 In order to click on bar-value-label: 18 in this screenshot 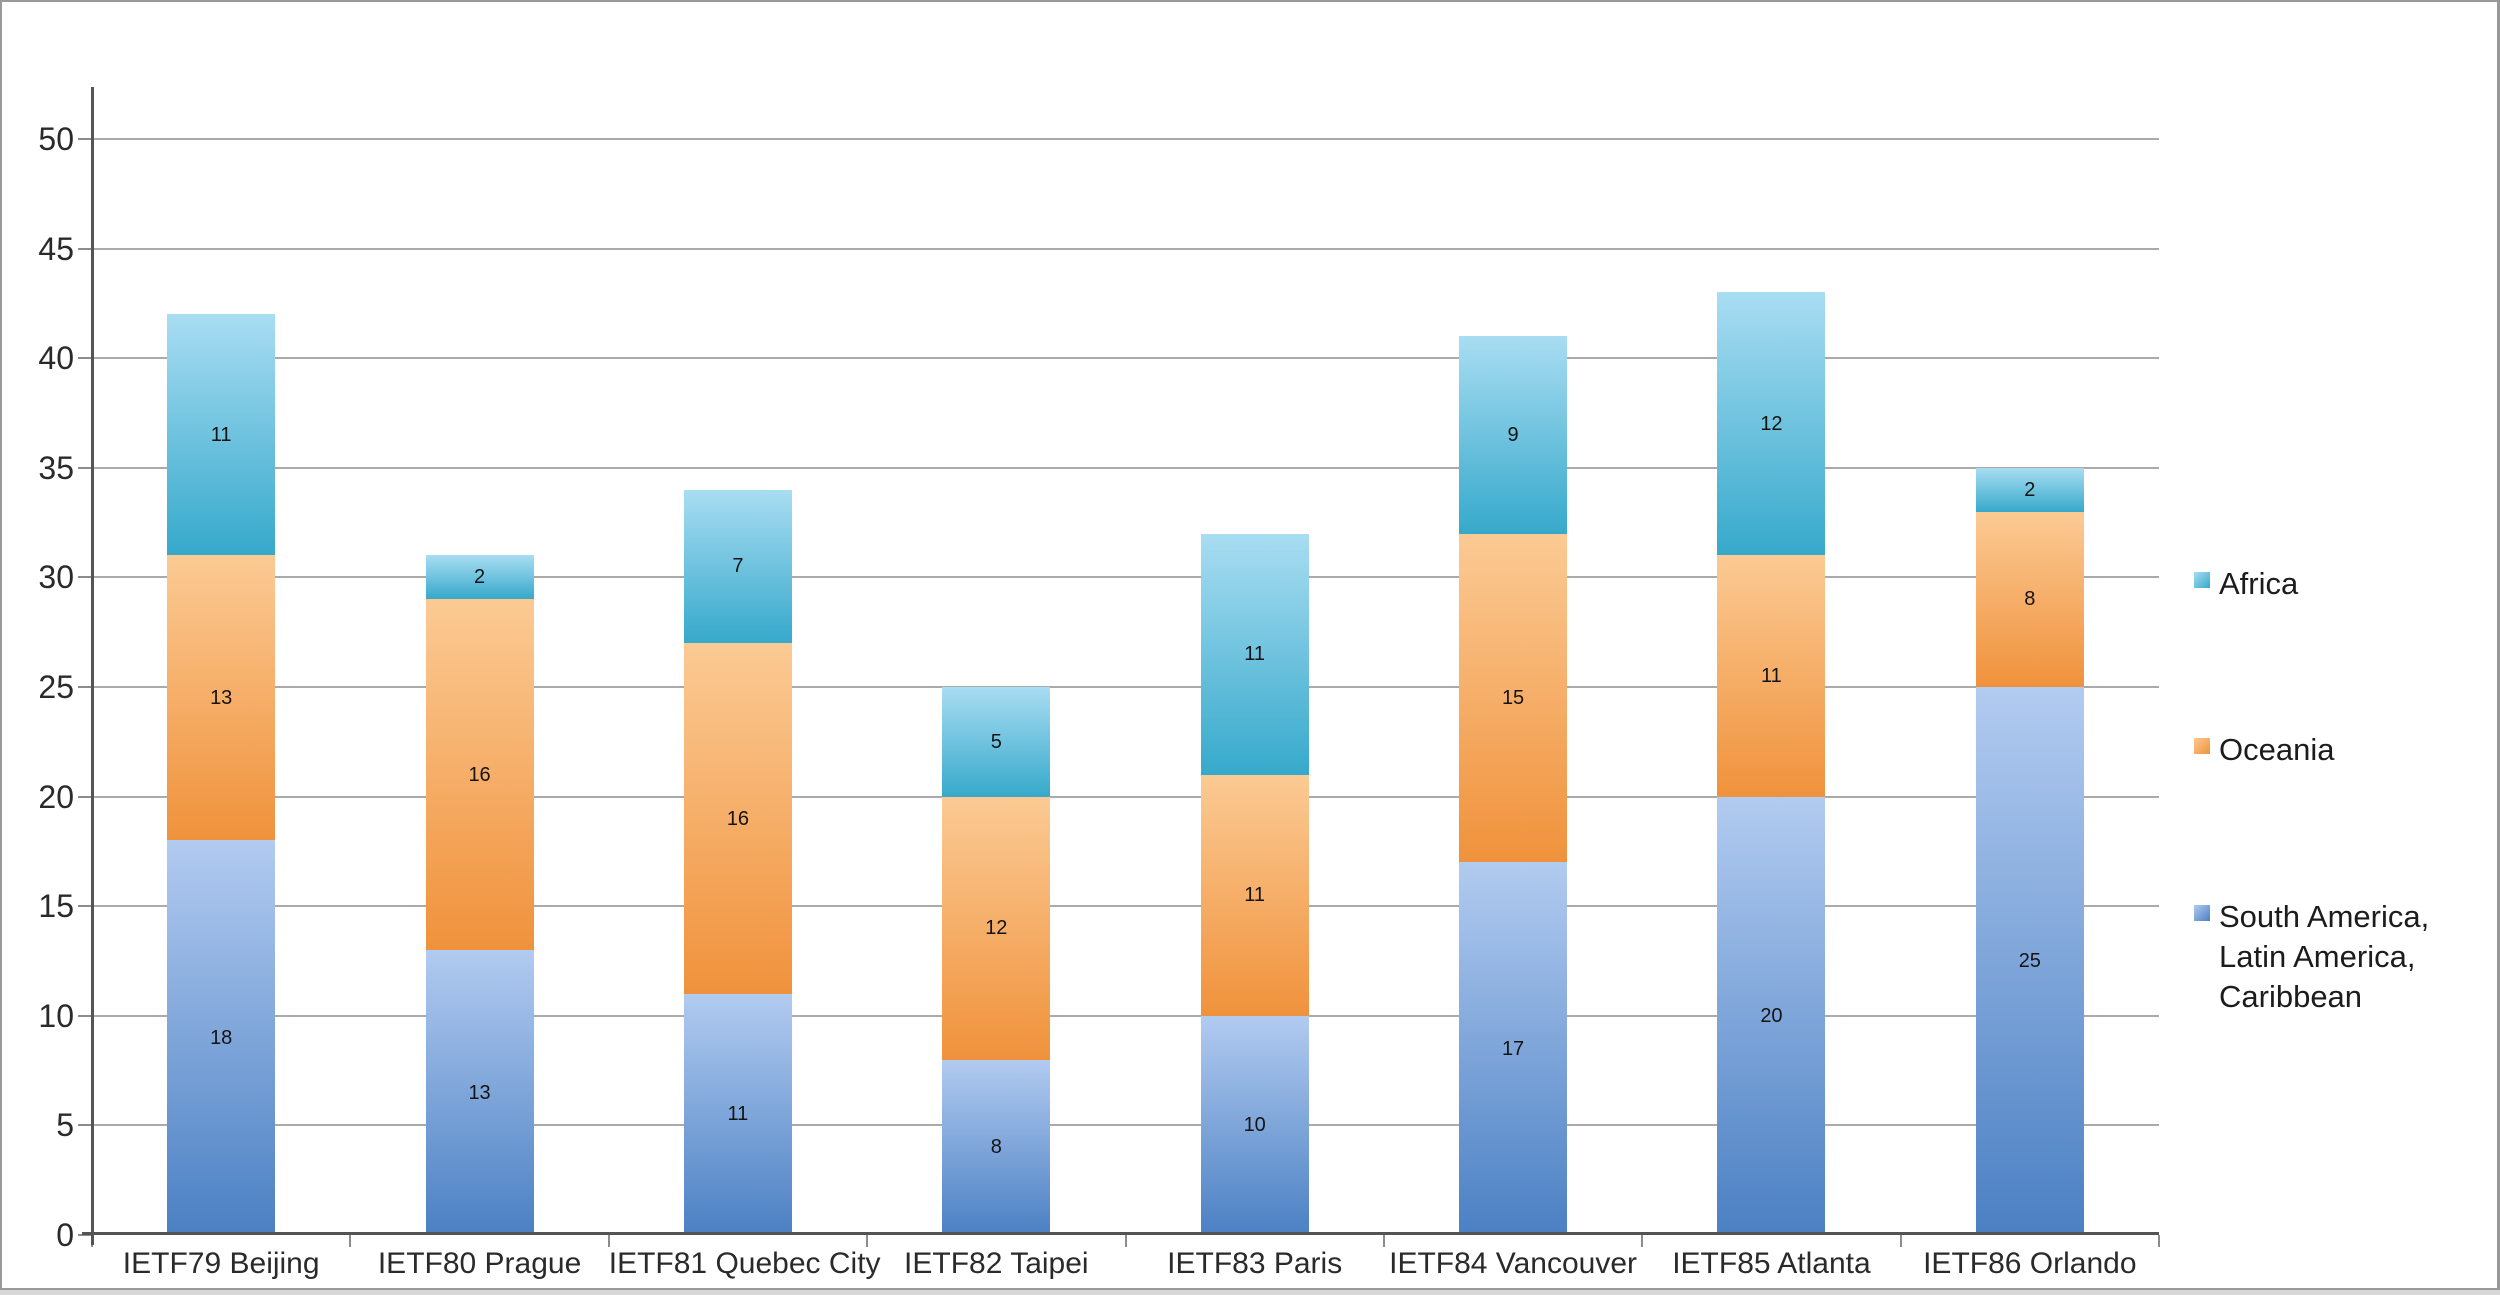, I will do `click(221, 1037)`.